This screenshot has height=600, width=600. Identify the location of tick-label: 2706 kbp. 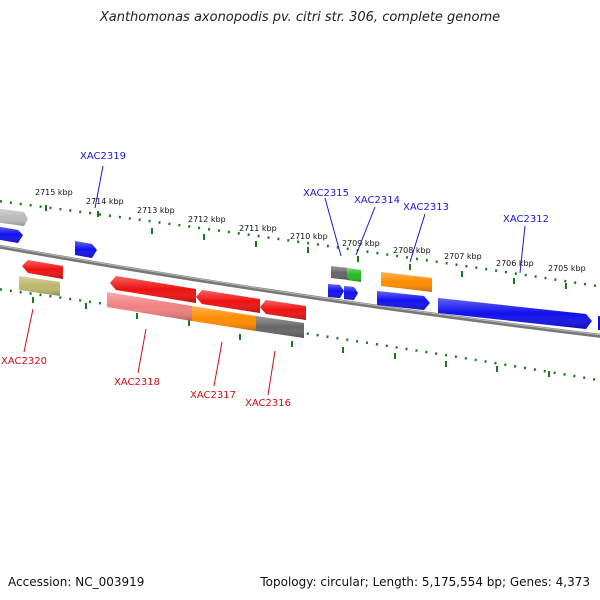
(515, 263).